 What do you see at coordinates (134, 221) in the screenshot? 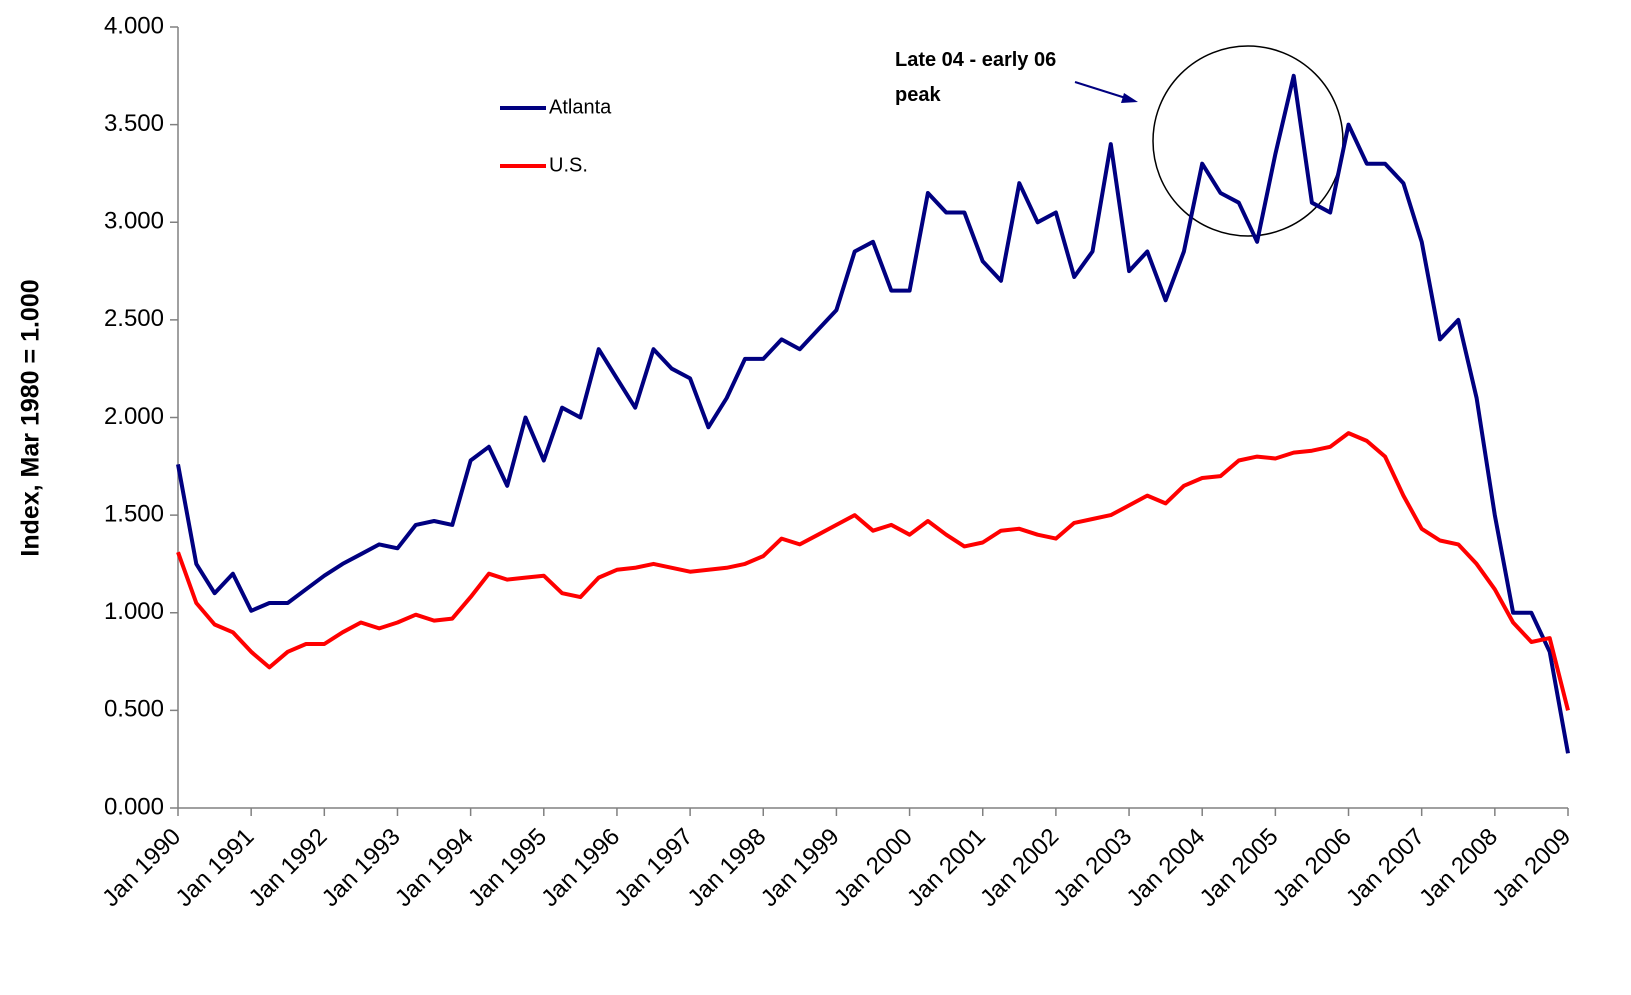
I see `y-tick-label: 3.000` at bounding box center [134, 221].